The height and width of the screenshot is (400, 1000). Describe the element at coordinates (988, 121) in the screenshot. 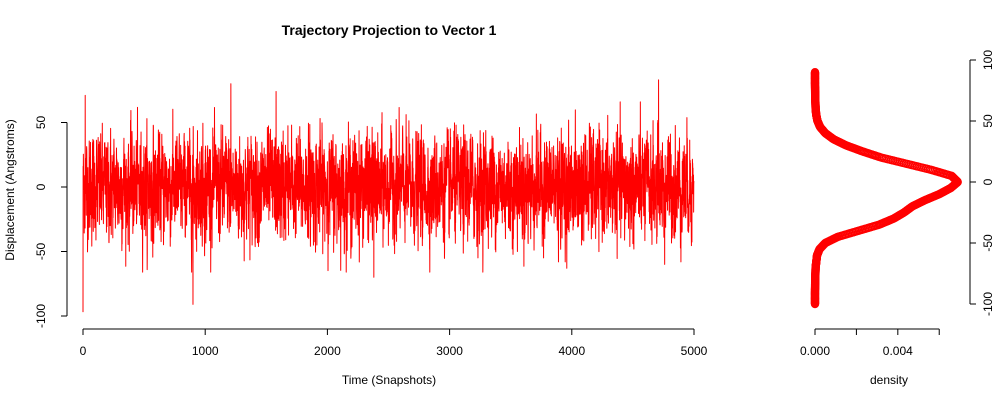

I see `density-y-tick-label: 50` at that location.